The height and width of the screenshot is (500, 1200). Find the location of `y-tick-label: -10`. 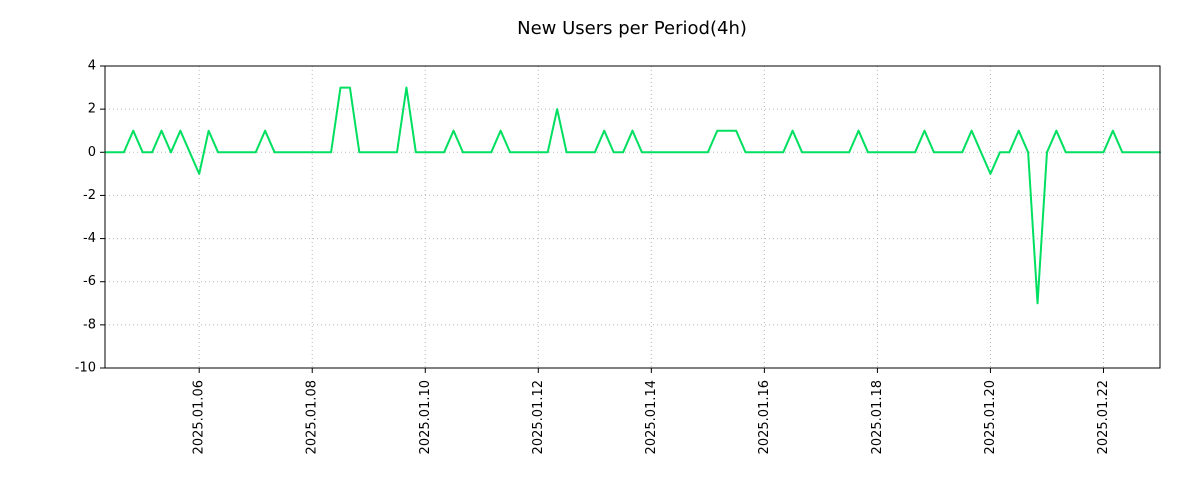

y-tick-label: -10 is located at coordinates (85, 368).